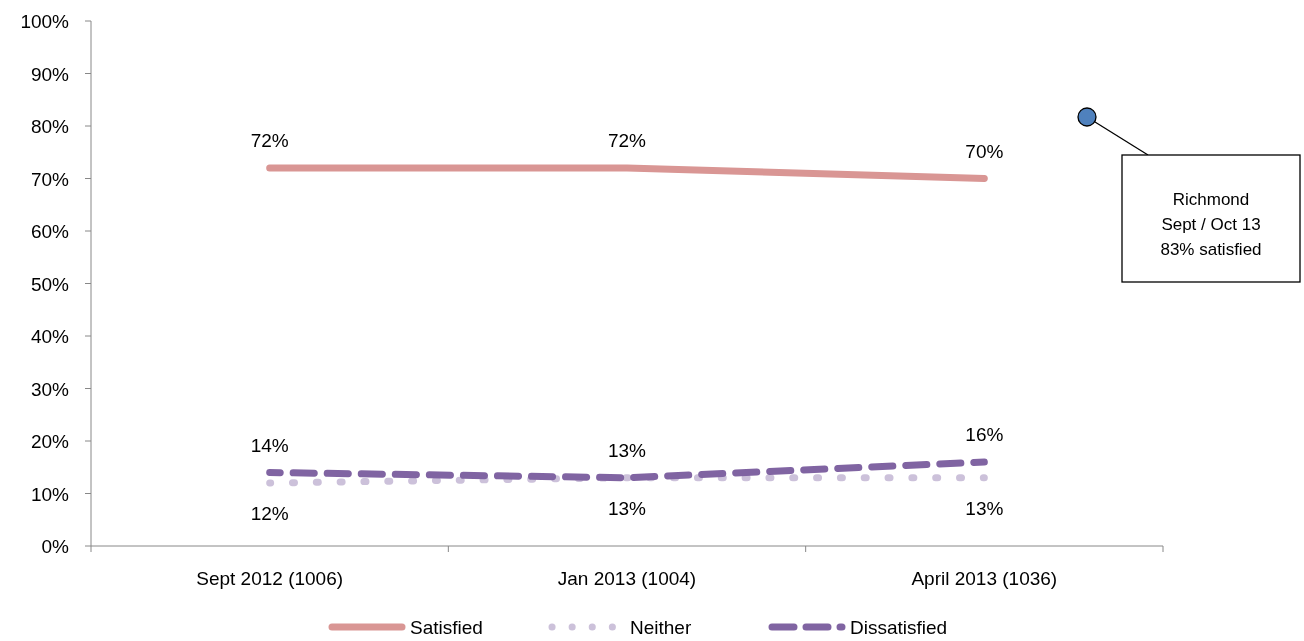  What do you see at coordinates (55, 546) in the screenshot?
I see `y-tick-label: 0%` at bounding box center [55, 546].